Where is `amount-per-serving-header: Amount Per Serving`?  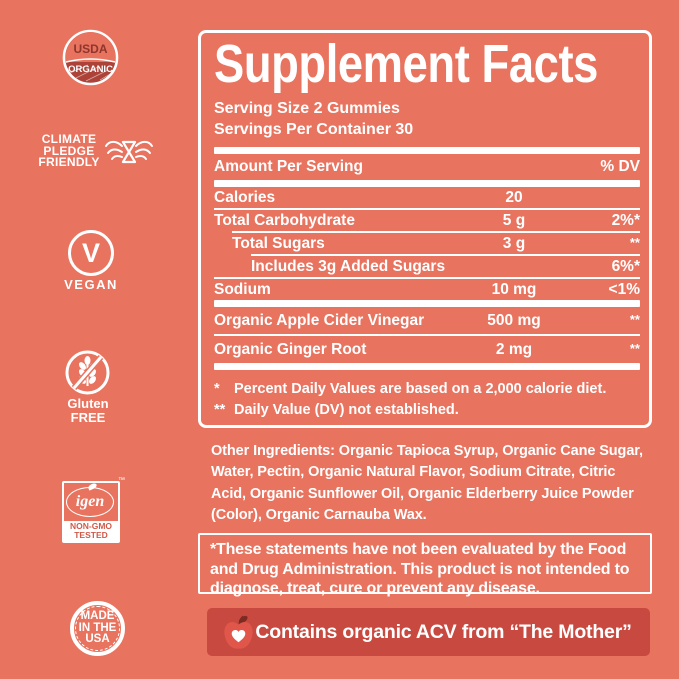
amount-per-serving-header: Amount Per Serving is located at coordinates (288, 166).